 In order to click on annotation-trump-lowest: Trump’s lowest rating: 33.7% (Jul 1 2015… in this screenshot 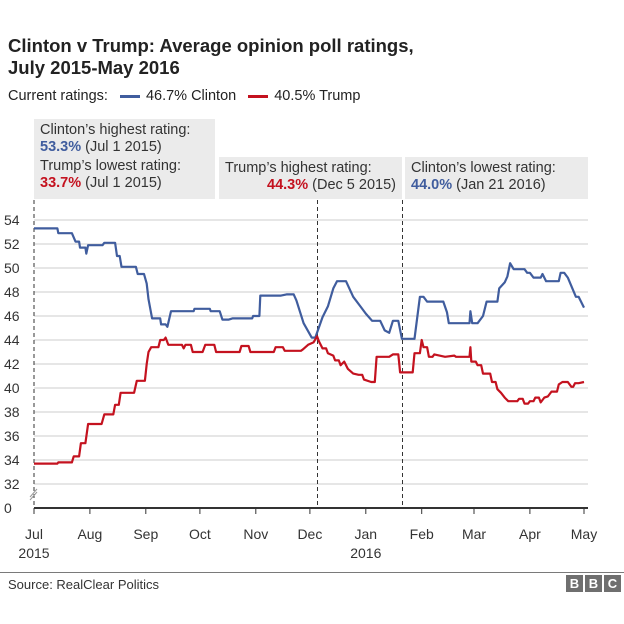, I will do `click(124, 177)`.